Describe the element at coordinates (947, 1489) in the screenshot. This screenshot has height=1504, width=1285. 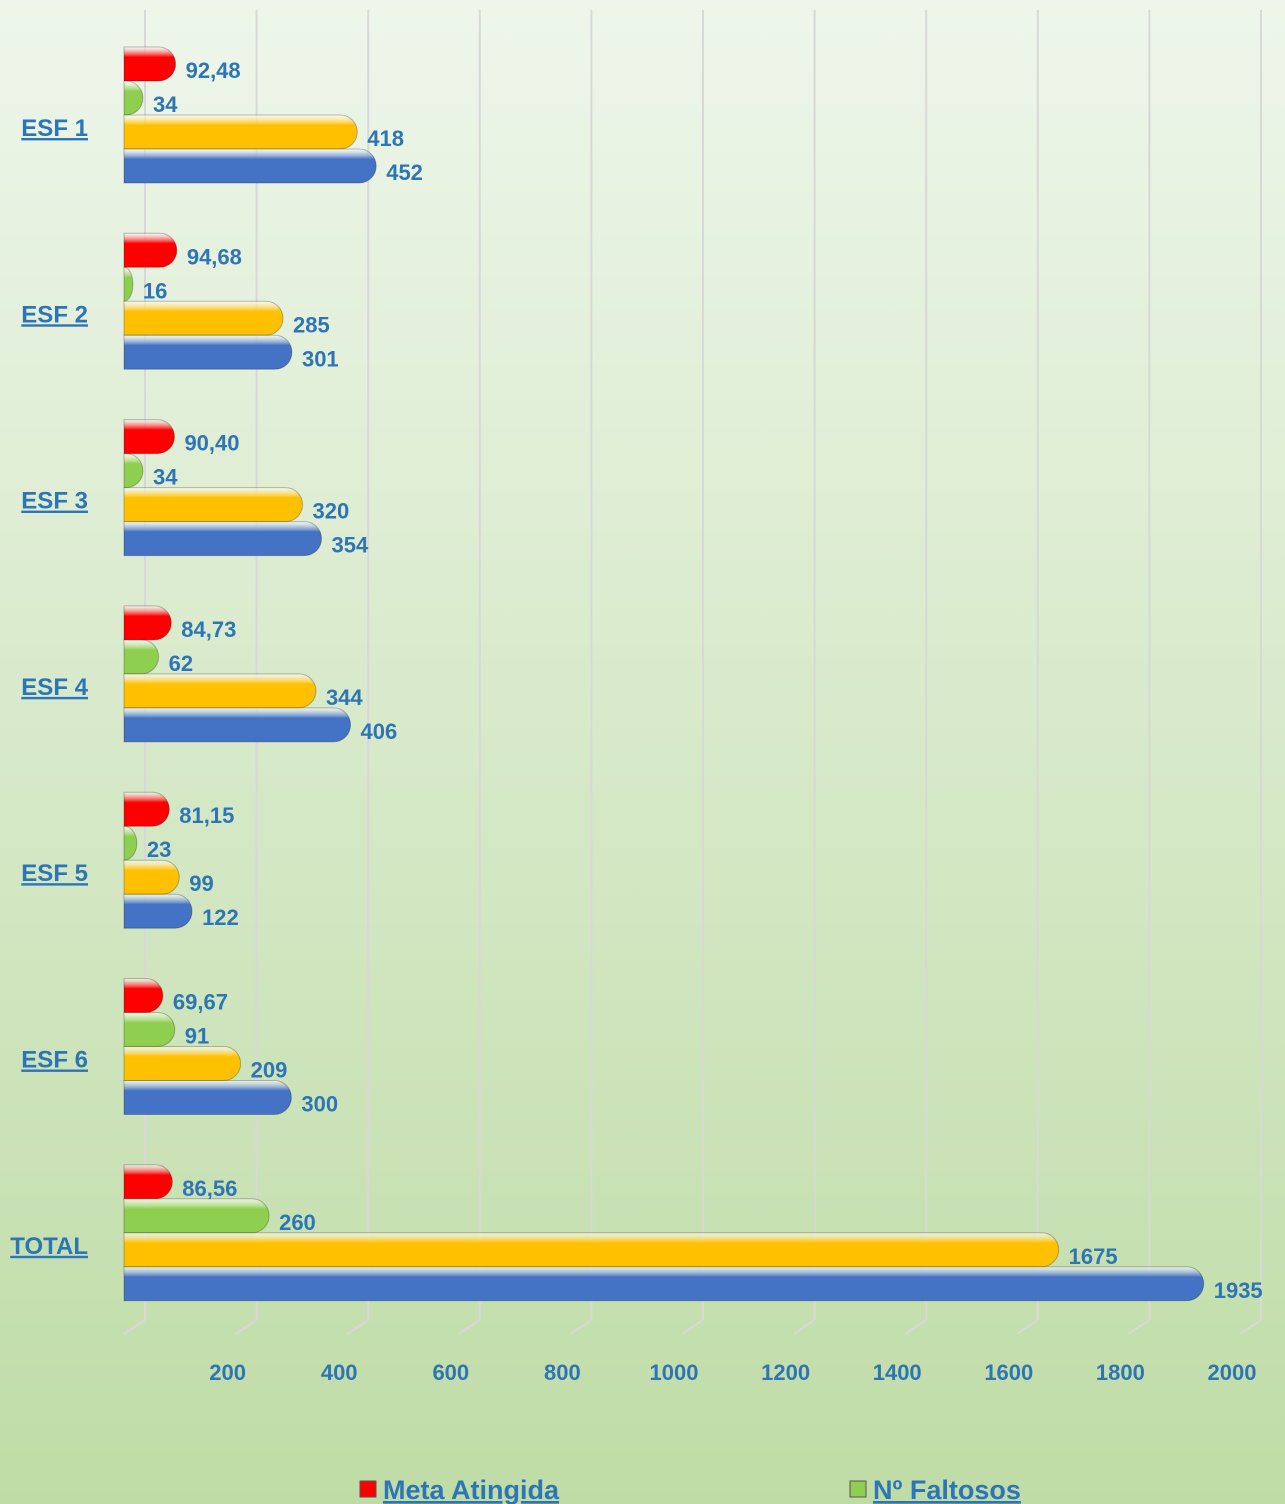
I see `legend-label: Nº Faltosos` at that location.